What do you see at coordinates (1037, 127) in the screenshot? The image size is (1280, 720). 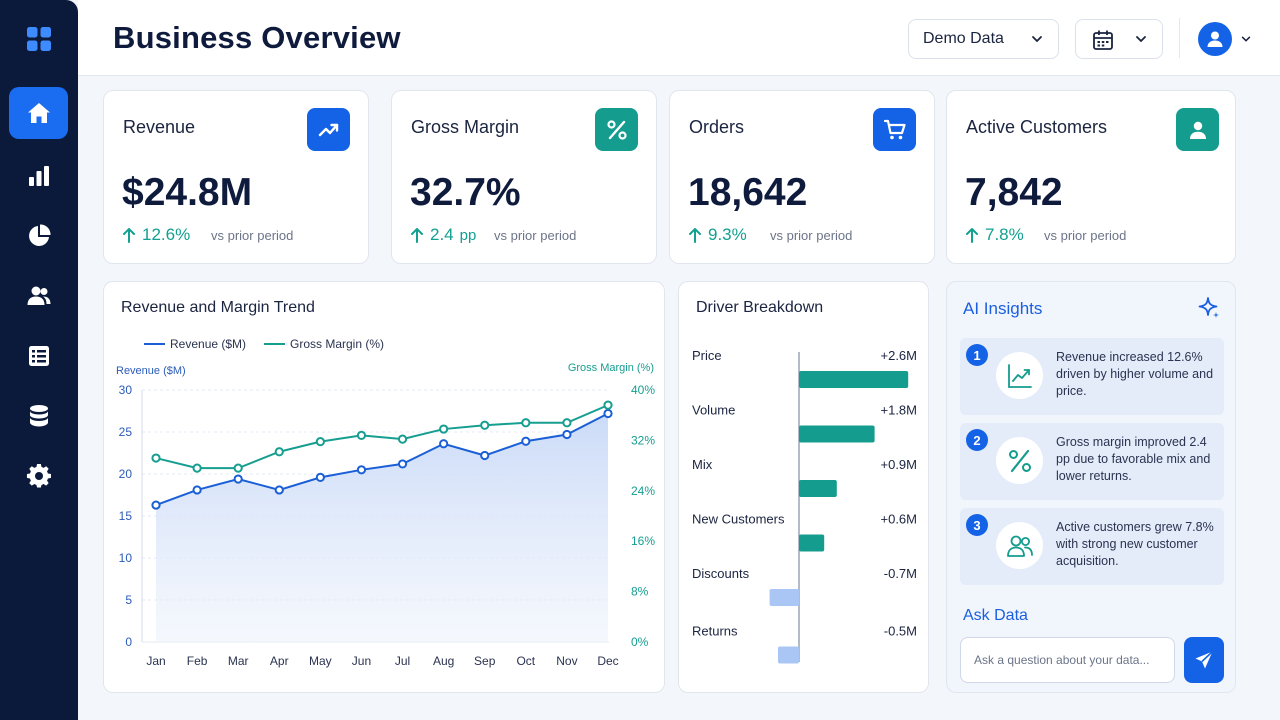 I see `kpi-title: Active Customers` at bounding box center [1037, 127].